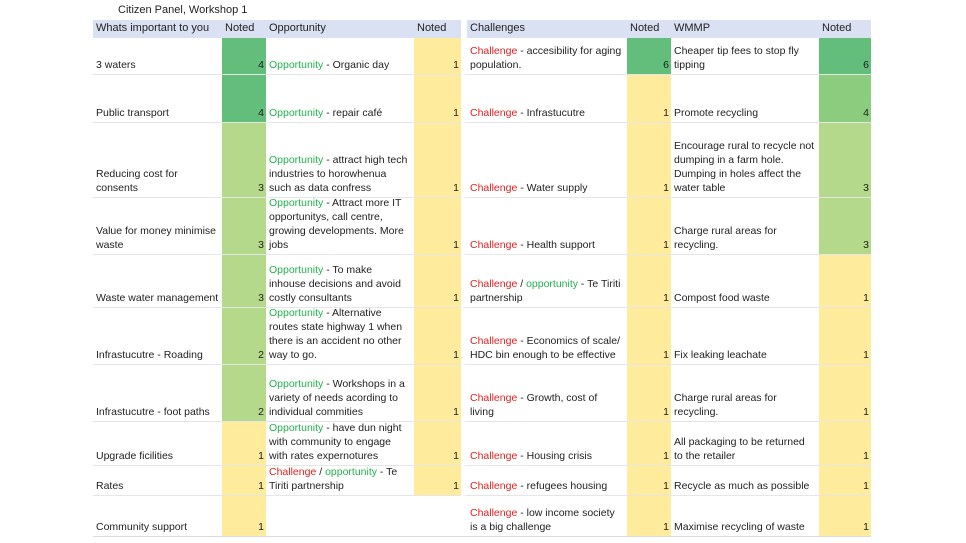 The image size is (966, 543). Describe the element at coordinates (544, 160) in the screenshot. I see `challenge-cell: Challenge - Water supply` at that location.